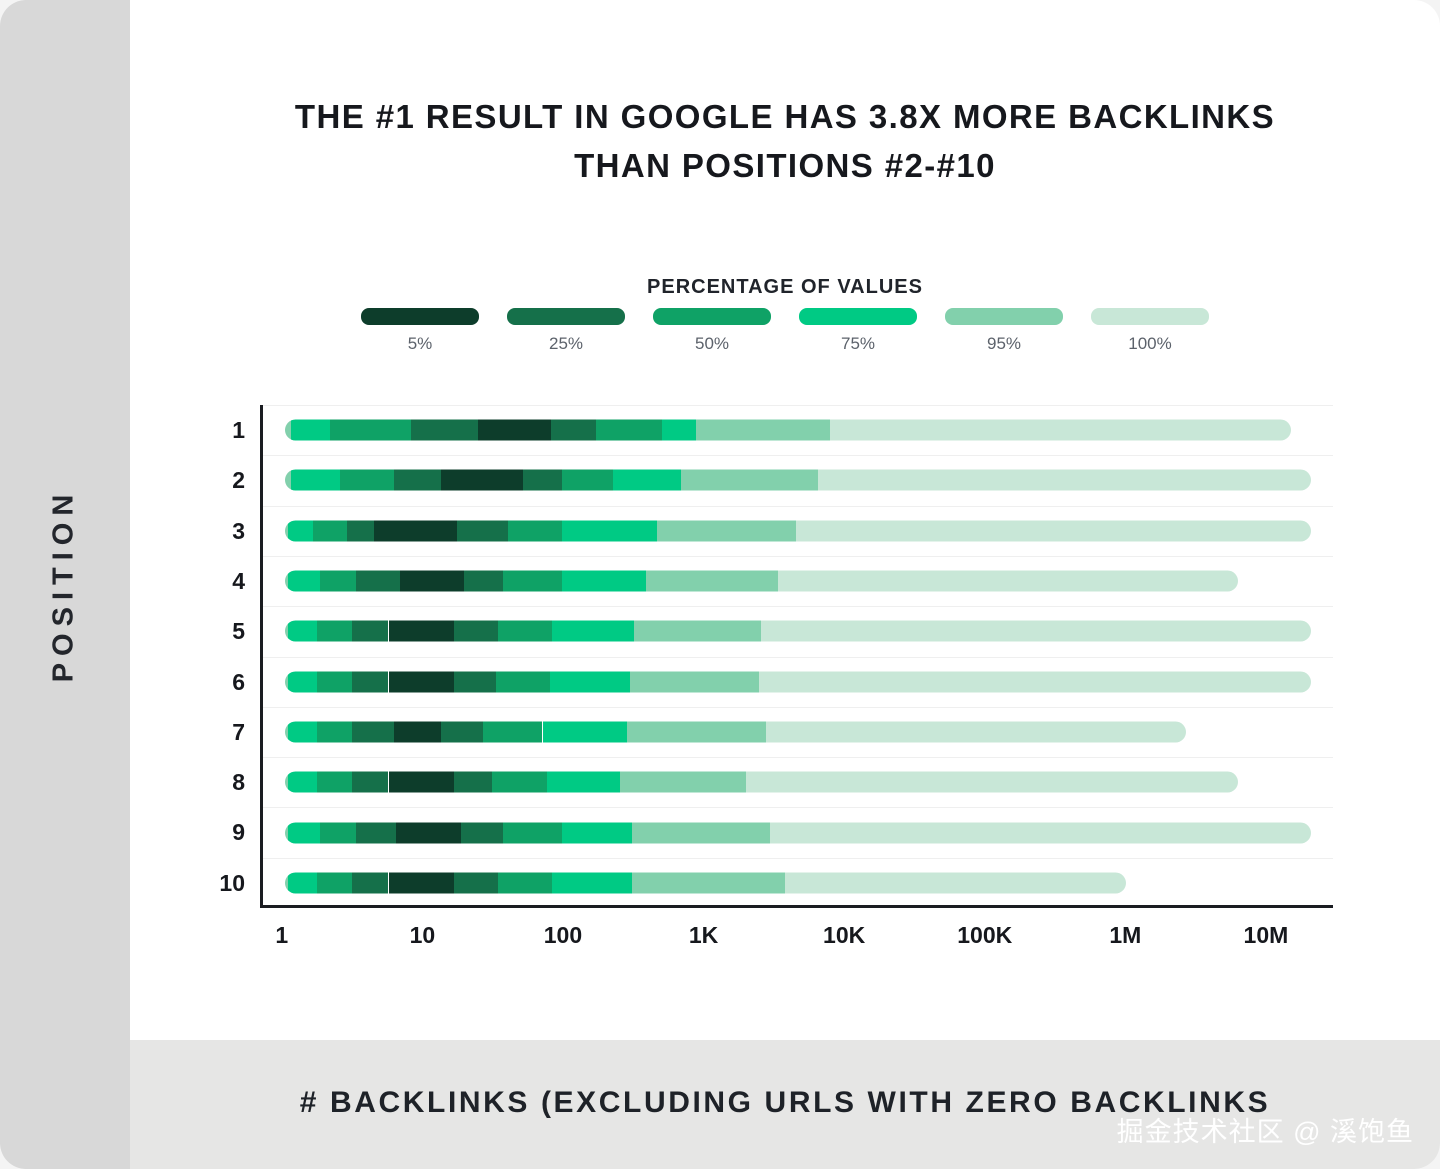 The image size is (1440, 1169). What do you see at coordinates (985, 935) in the screenshot?
I see `x-tick-label: 100K` at bounding box center [985, 935].